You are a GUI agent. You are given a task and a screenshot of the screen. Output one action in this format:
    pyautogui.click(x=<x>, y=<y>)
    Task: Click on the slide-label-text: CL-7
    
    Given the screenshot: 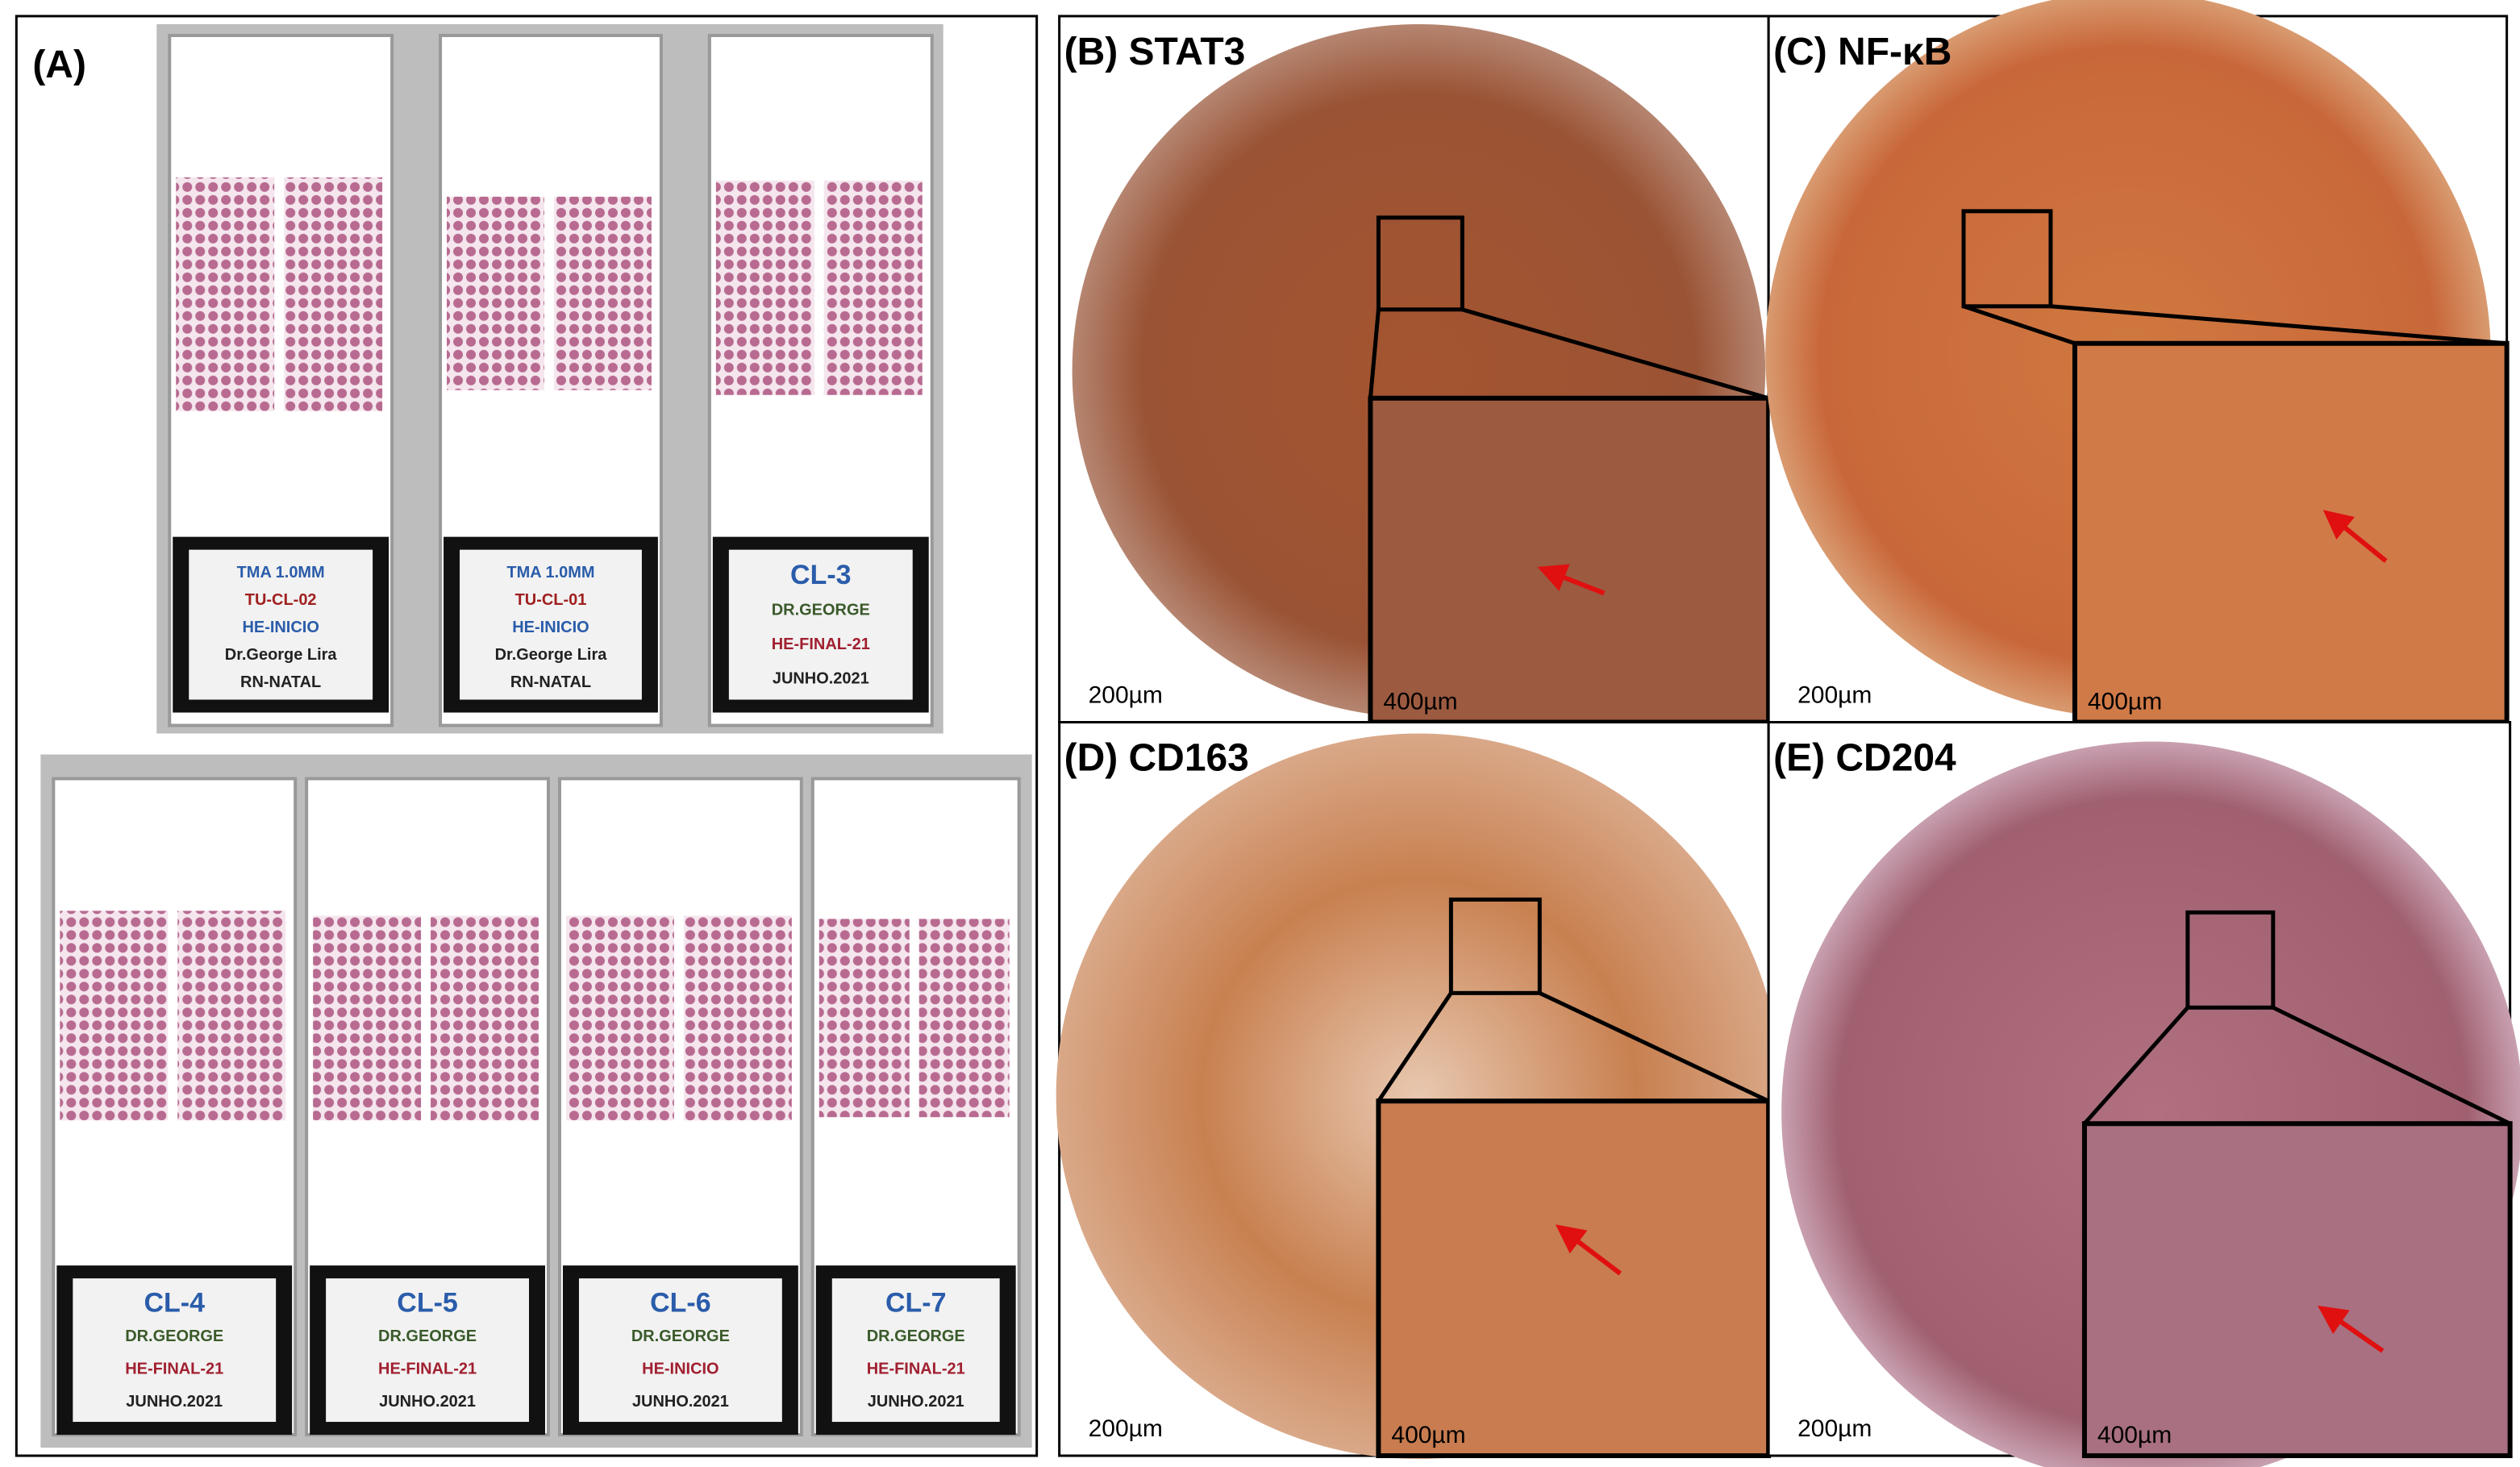 What is the action you would take?
    pyautogui.click(x=915, y=1302)
    